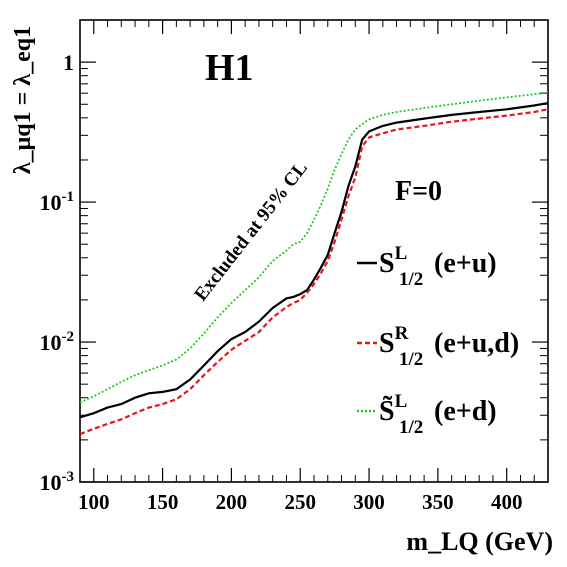 Image resolution: width=567 pixels, height=567 pixels. What do you see at coordinates (449, 346) in the screenshot?
I see `legend-entry-label: SR 1/2 (e+u,d)` at bounding box center [449, 346].